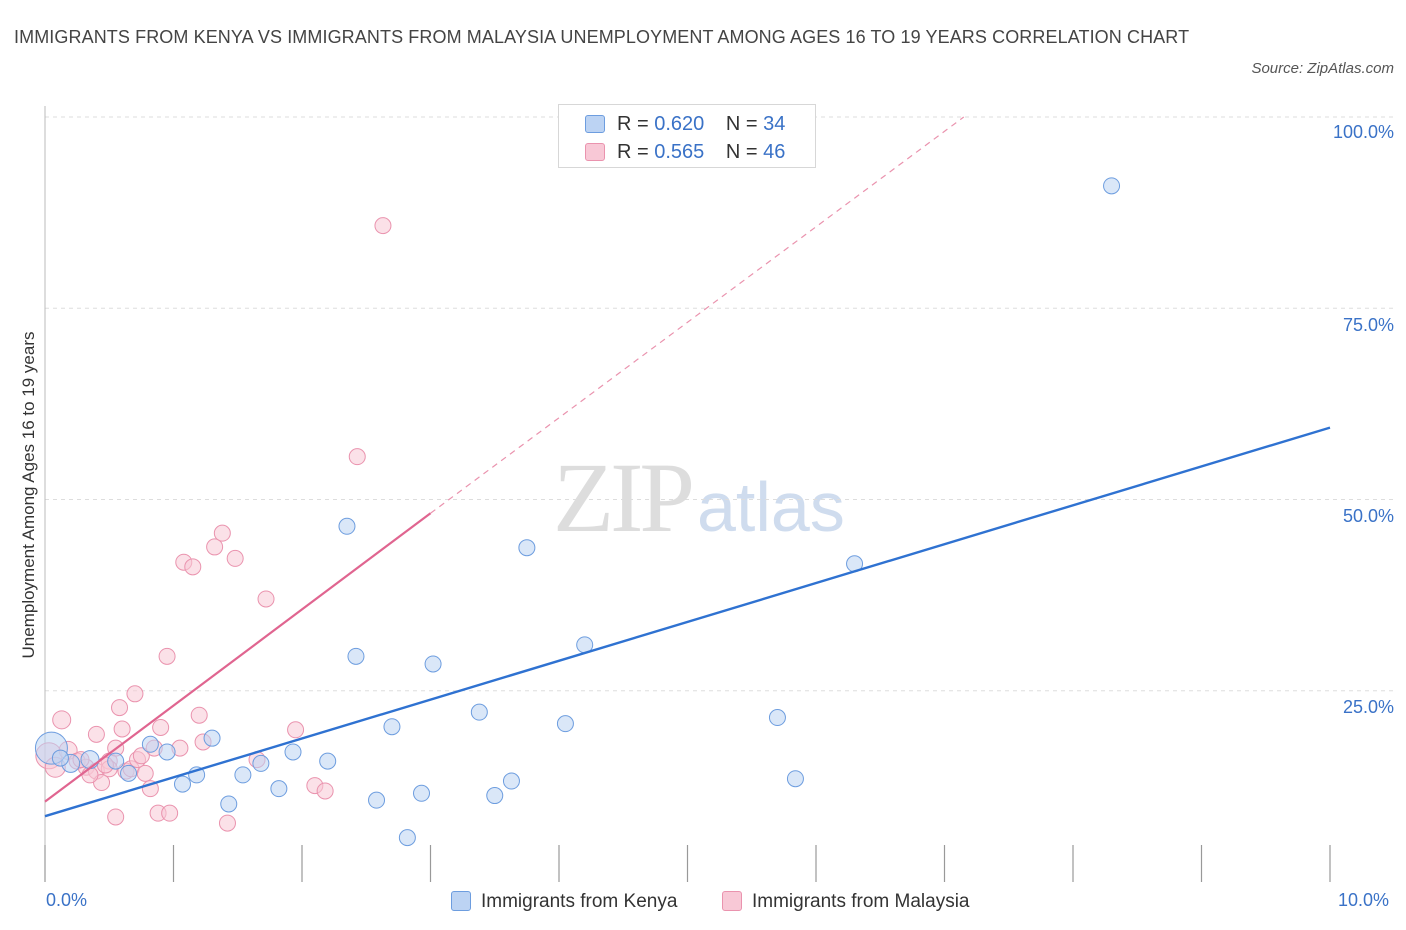 Image resolution: width=1406 pixels, height=930 pixels. What do you see at coordinates (771, 507) in the screenshot?
I see `watermark-atlas: atlas` at bounding box center [771, 507].